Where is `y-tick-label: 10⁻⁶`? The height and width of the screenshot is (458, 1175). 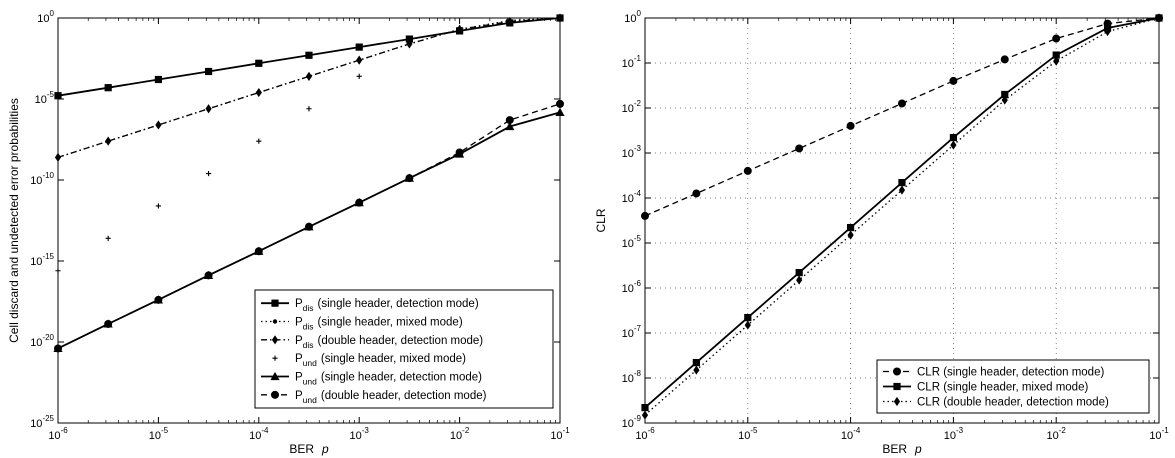 y-tick-label: 10⁻⁶ is located at coordinates (632, 287).